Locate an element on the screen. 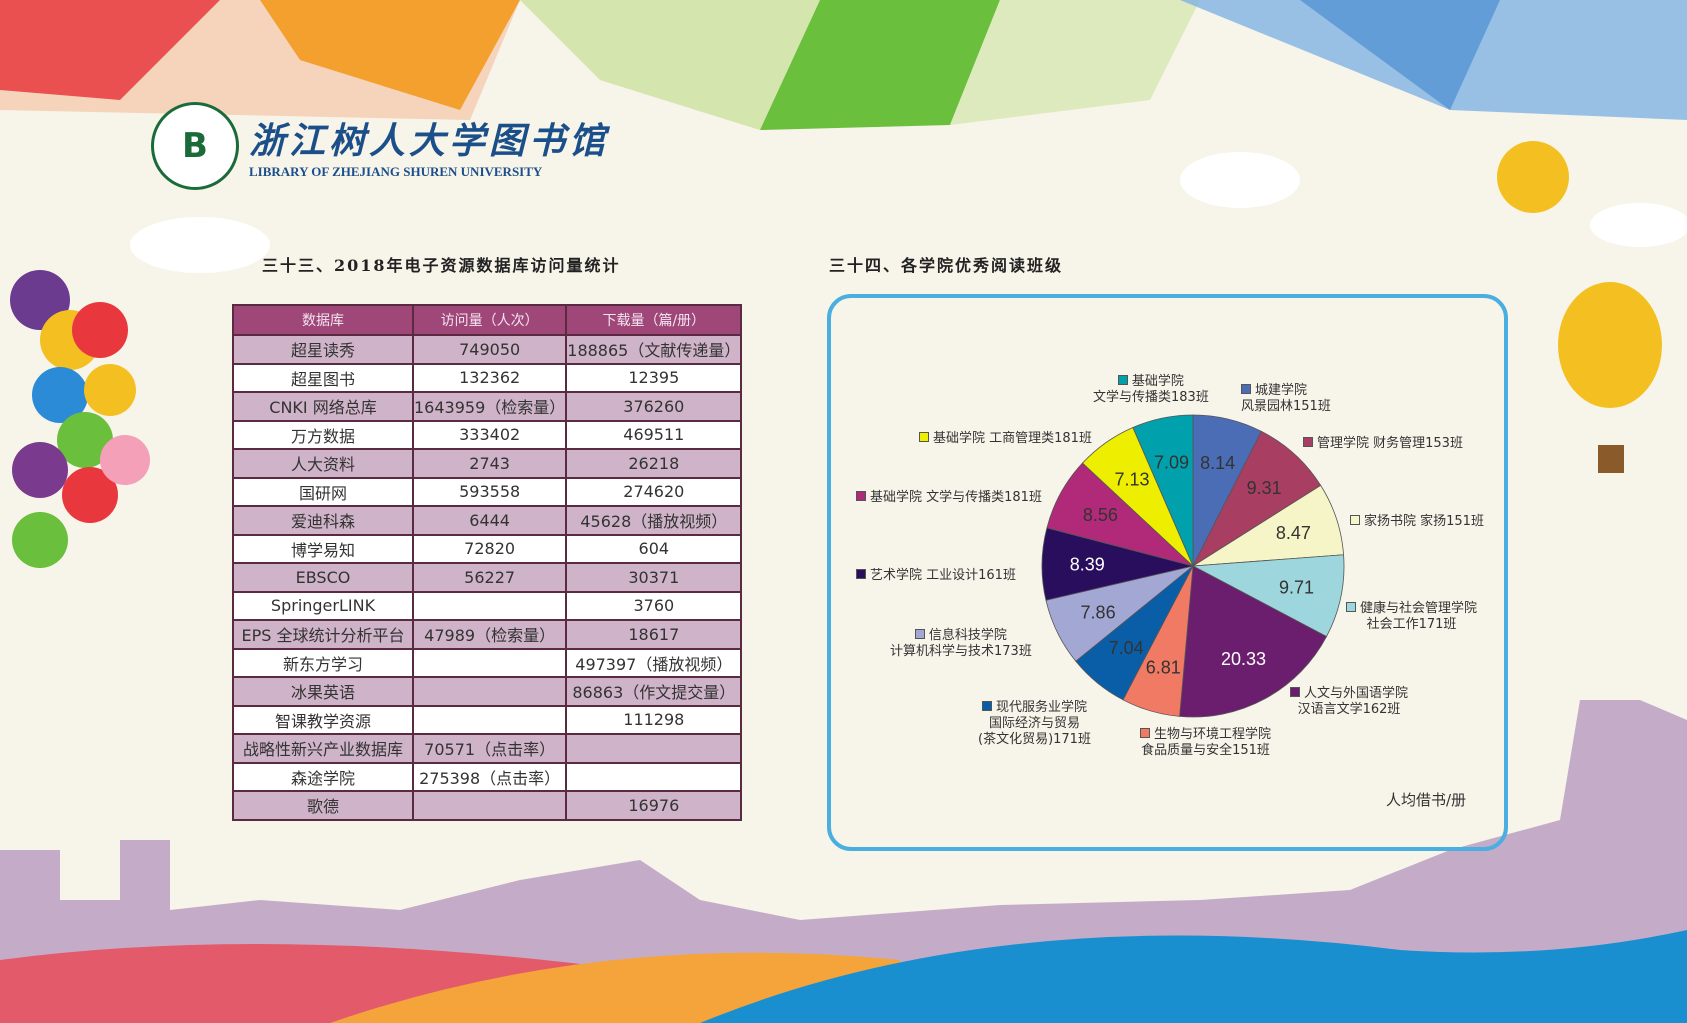  table-cell: 2743 is located at coordinates (489, 463).